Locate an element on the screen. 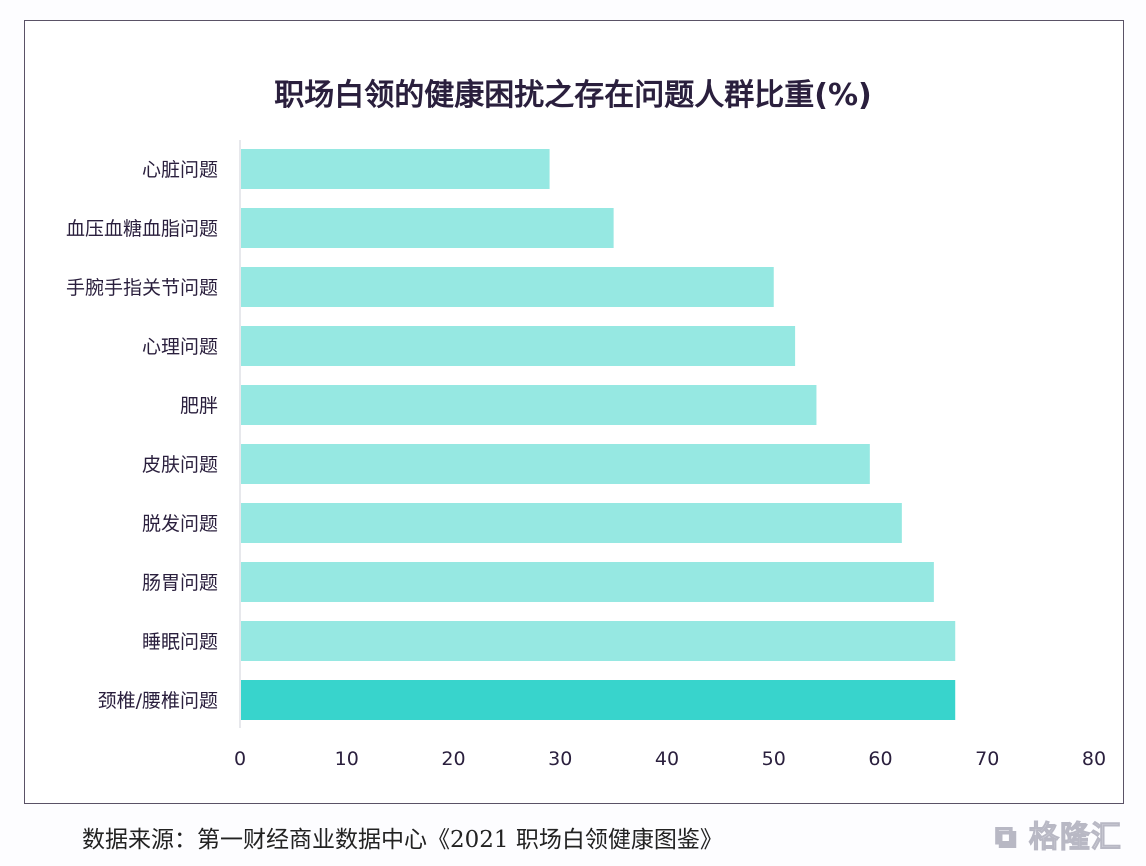 The width and height of the screenshot is (1146, 866). x-tick-label: 30 is located at coordinates (560, 759).